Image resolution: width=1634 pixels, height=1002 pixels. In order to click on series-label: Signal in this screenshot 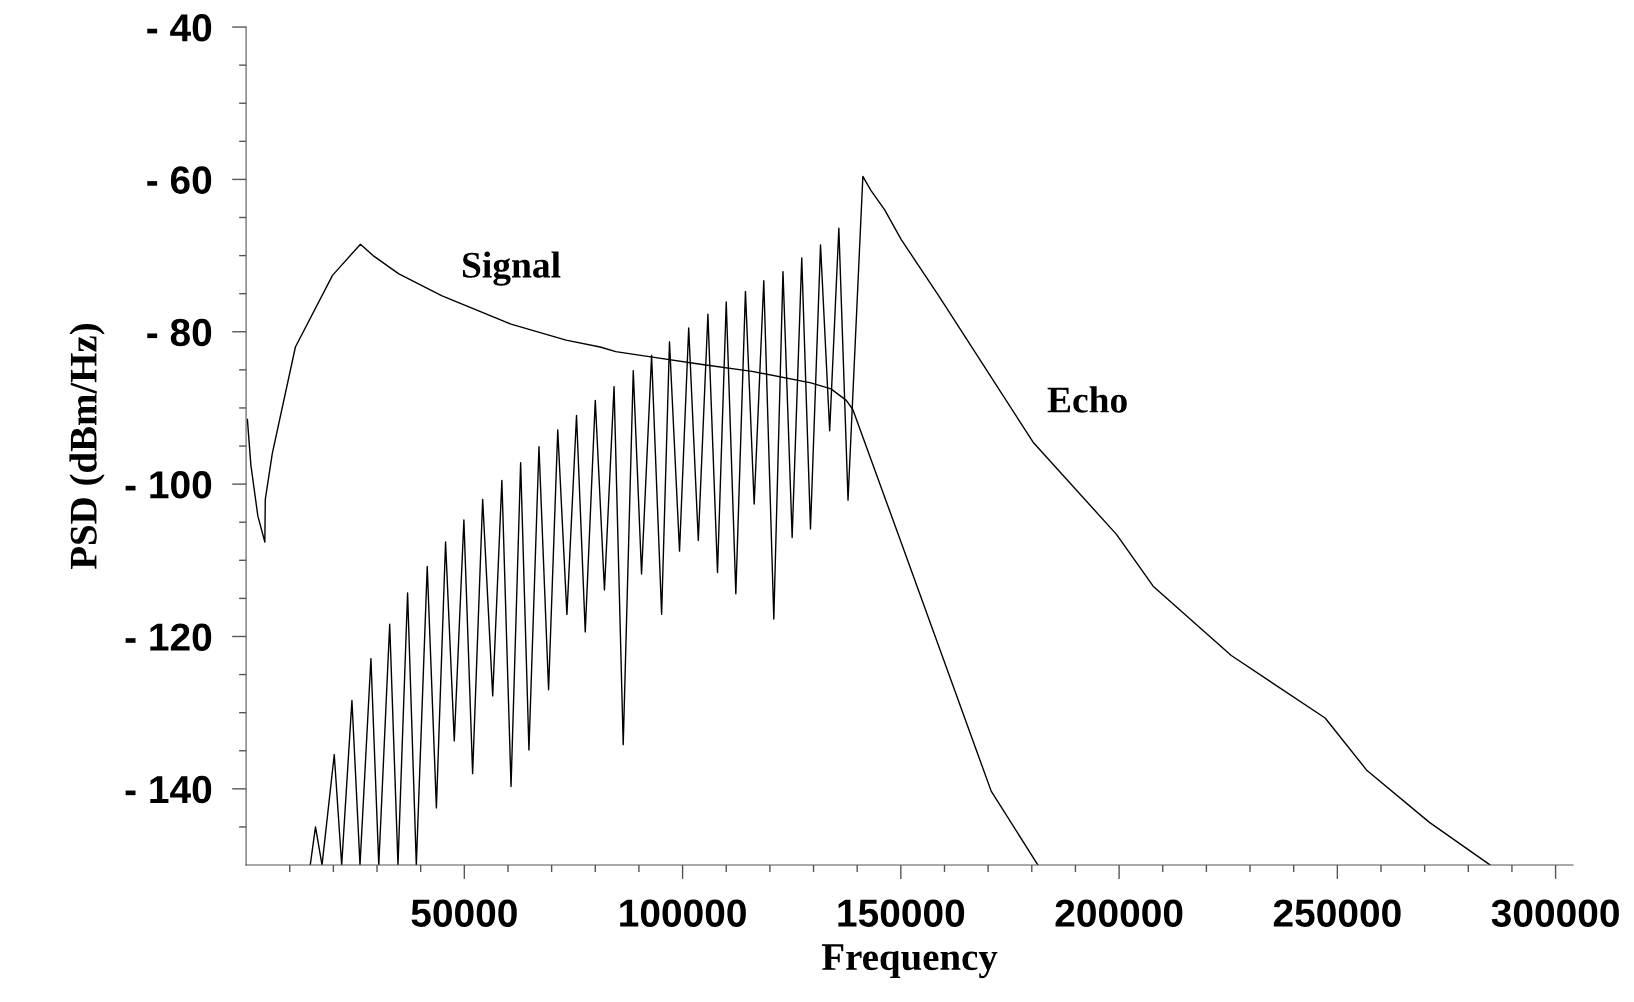, I will do `click(512, 268)`.